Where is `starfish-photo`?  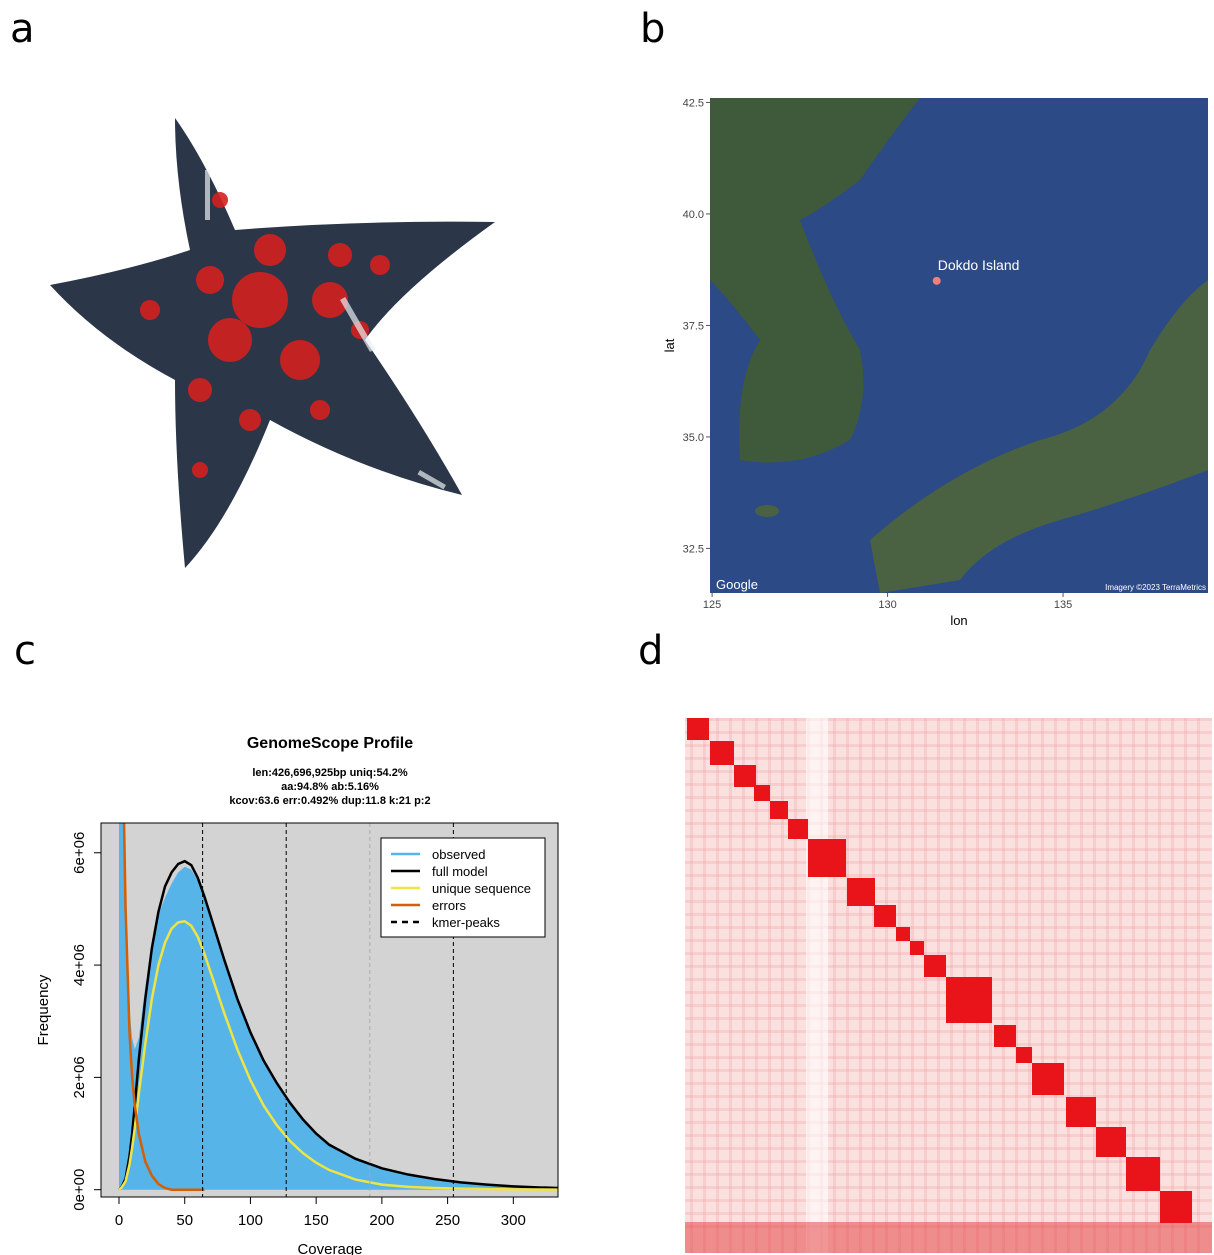
starfish-photo is located at coordinates (272, 343).